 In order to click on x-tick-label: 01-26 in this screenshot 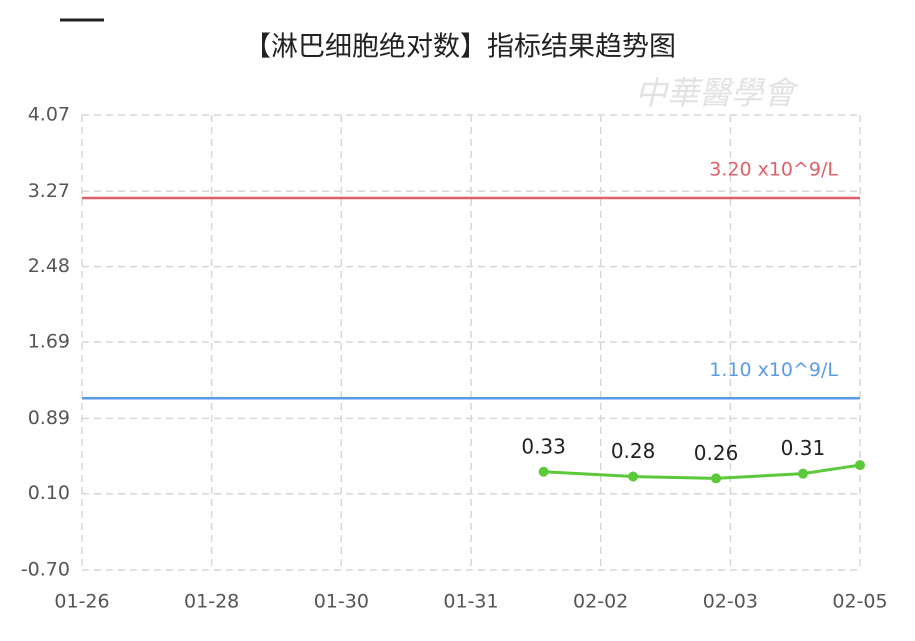, I will do `click(81, 602)`.